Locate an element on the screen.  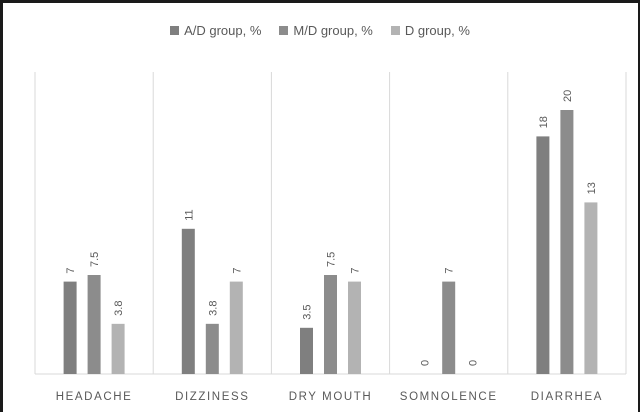
x-tick-label-diarrhea: DIARRHEA is located at coordinates (567, 397).